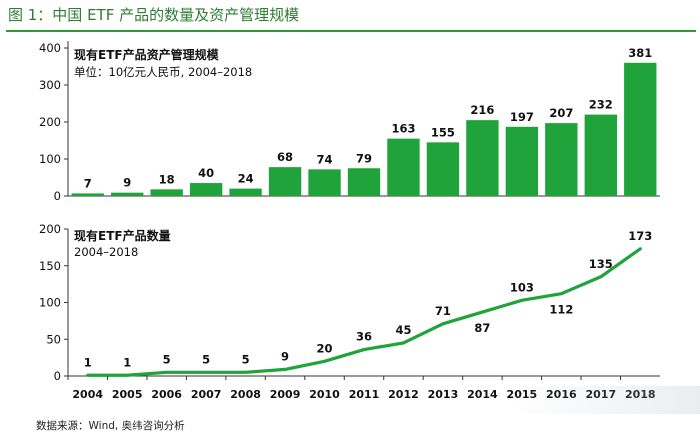  I want to click on bar-value-label: 381, so click(640, 53).